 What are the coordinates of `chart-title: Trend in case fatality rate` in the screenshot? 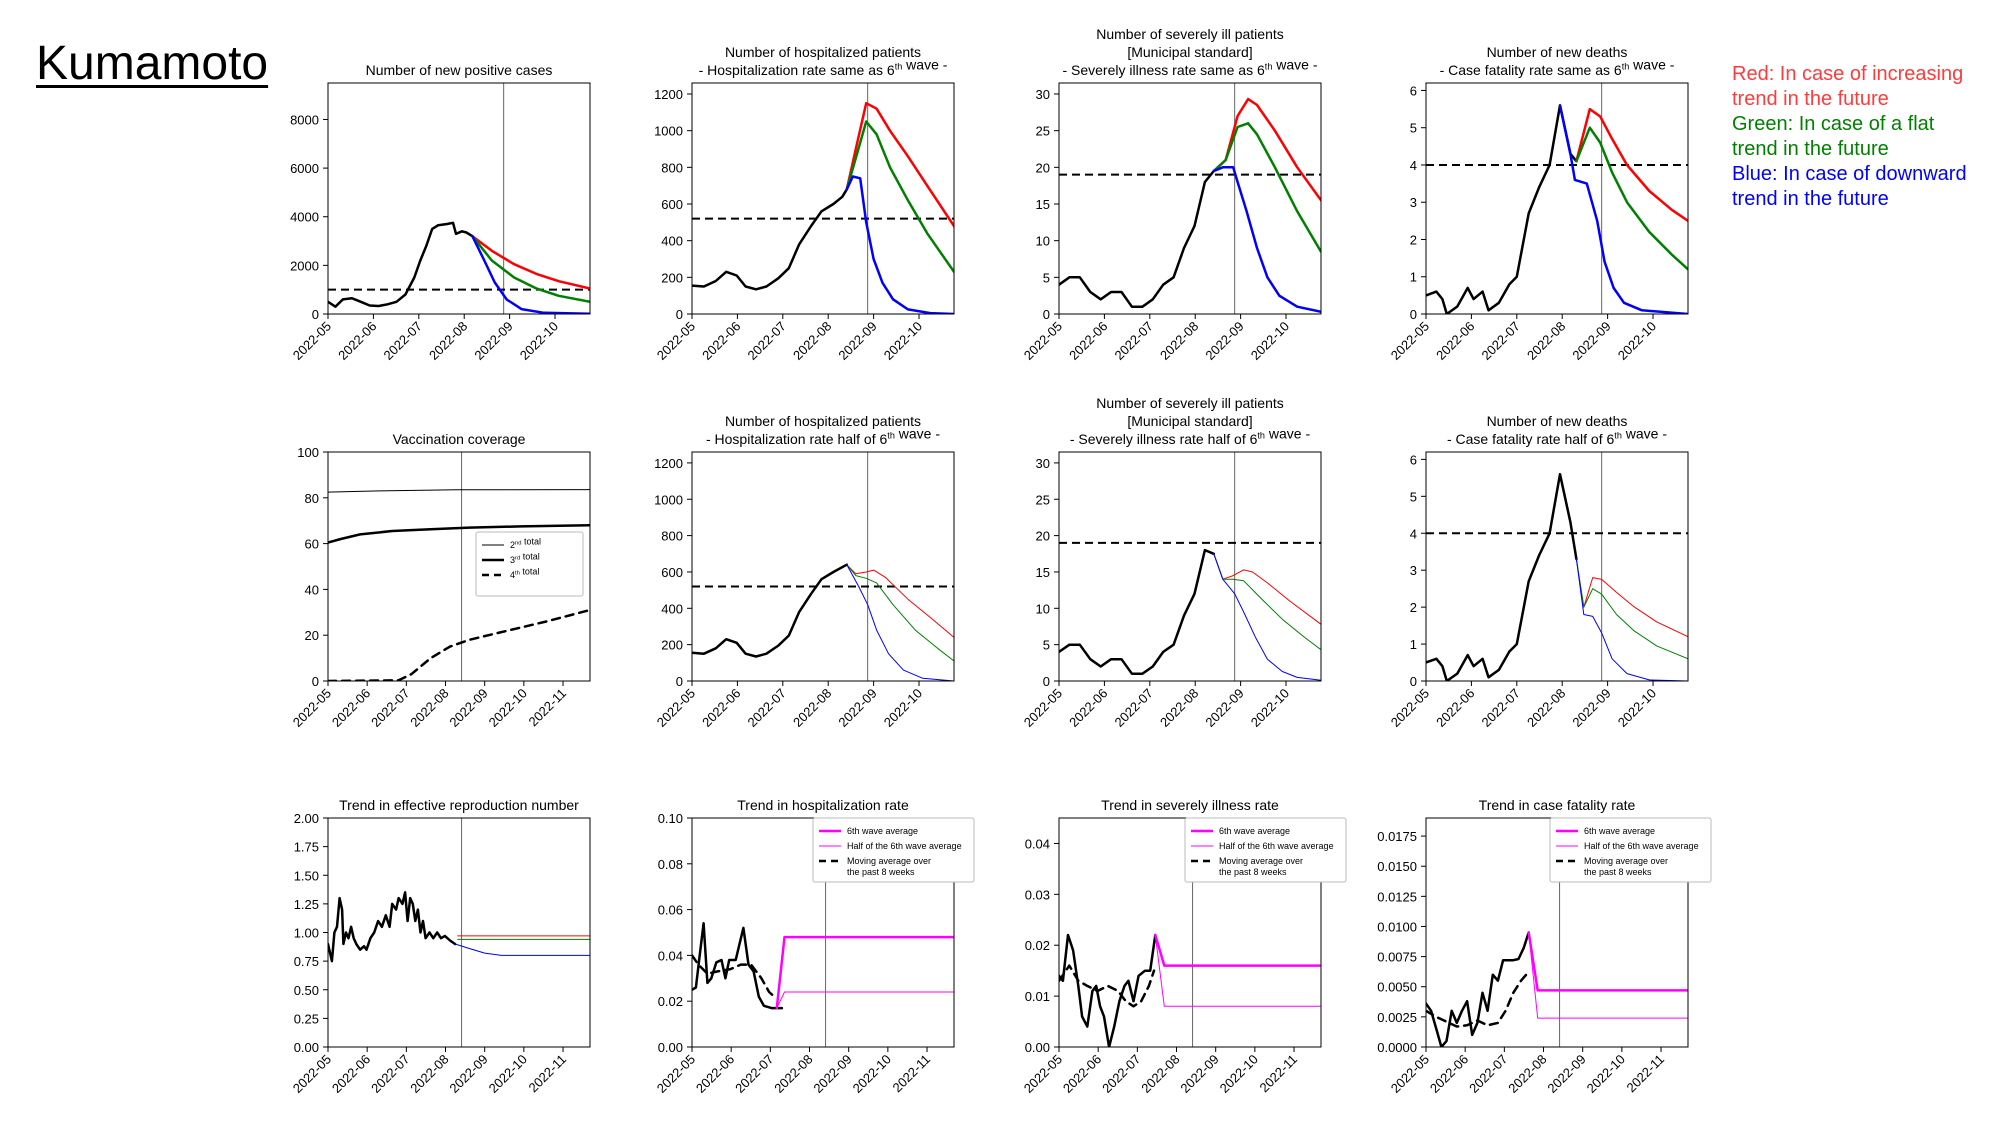 It's located at (1557, 805).